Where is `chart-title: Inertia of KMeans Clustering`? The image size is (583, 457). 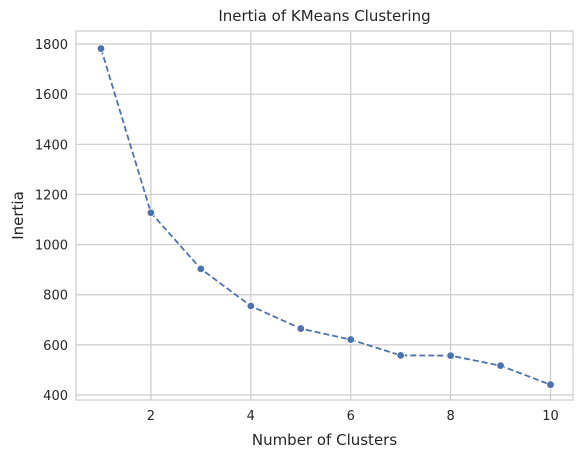
chart-title: Inertia of KMeans Clustering is located at coordinates (324, 16).